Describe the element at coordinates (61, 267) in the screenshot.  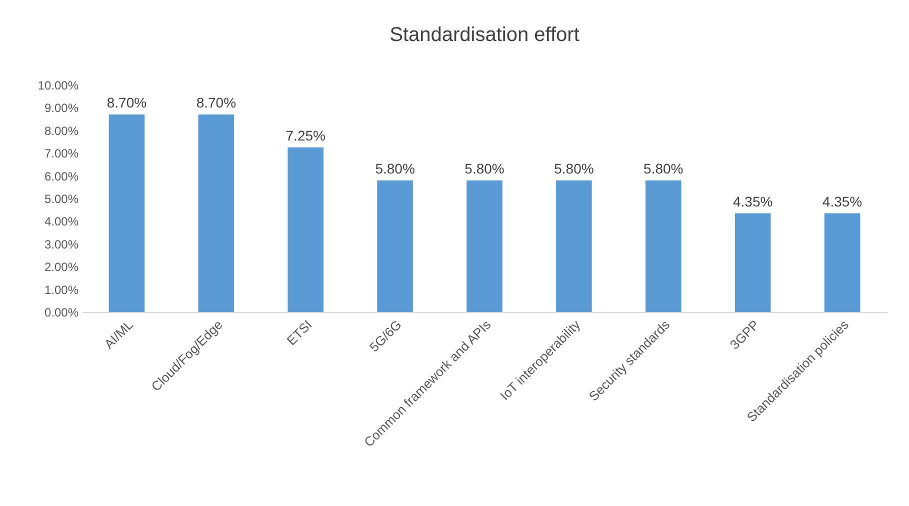
I see `y-tick-label: 2.00%` at that location.